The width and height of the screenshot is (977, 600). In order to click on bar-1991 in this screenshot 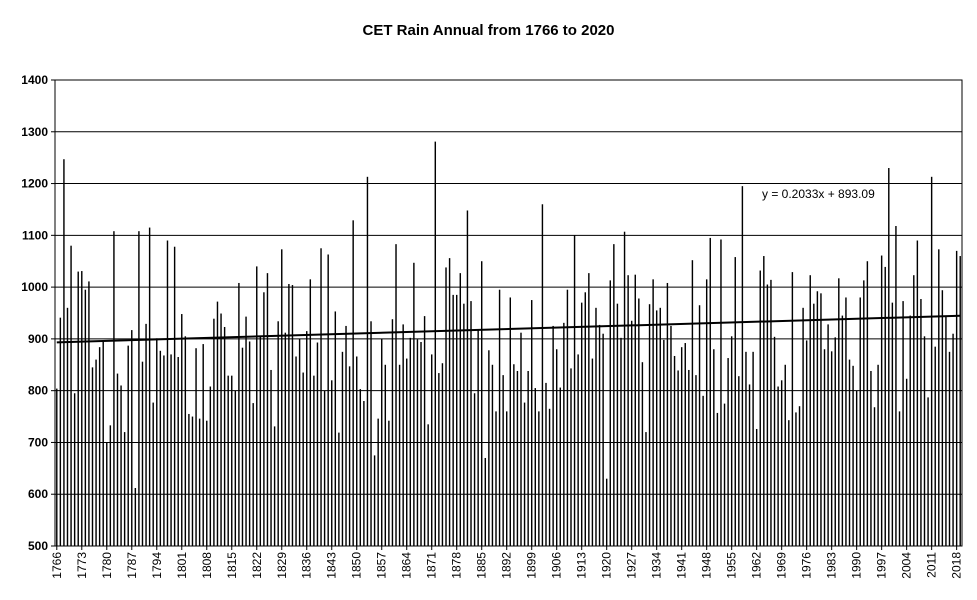, I will do `click(860, 421)`.